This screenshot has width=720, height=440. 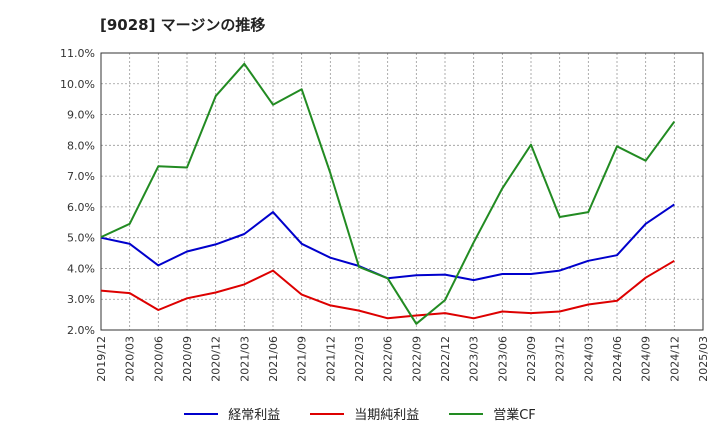 I want to click on x-tick-label: 2024/09, so click(x=646, y=359).